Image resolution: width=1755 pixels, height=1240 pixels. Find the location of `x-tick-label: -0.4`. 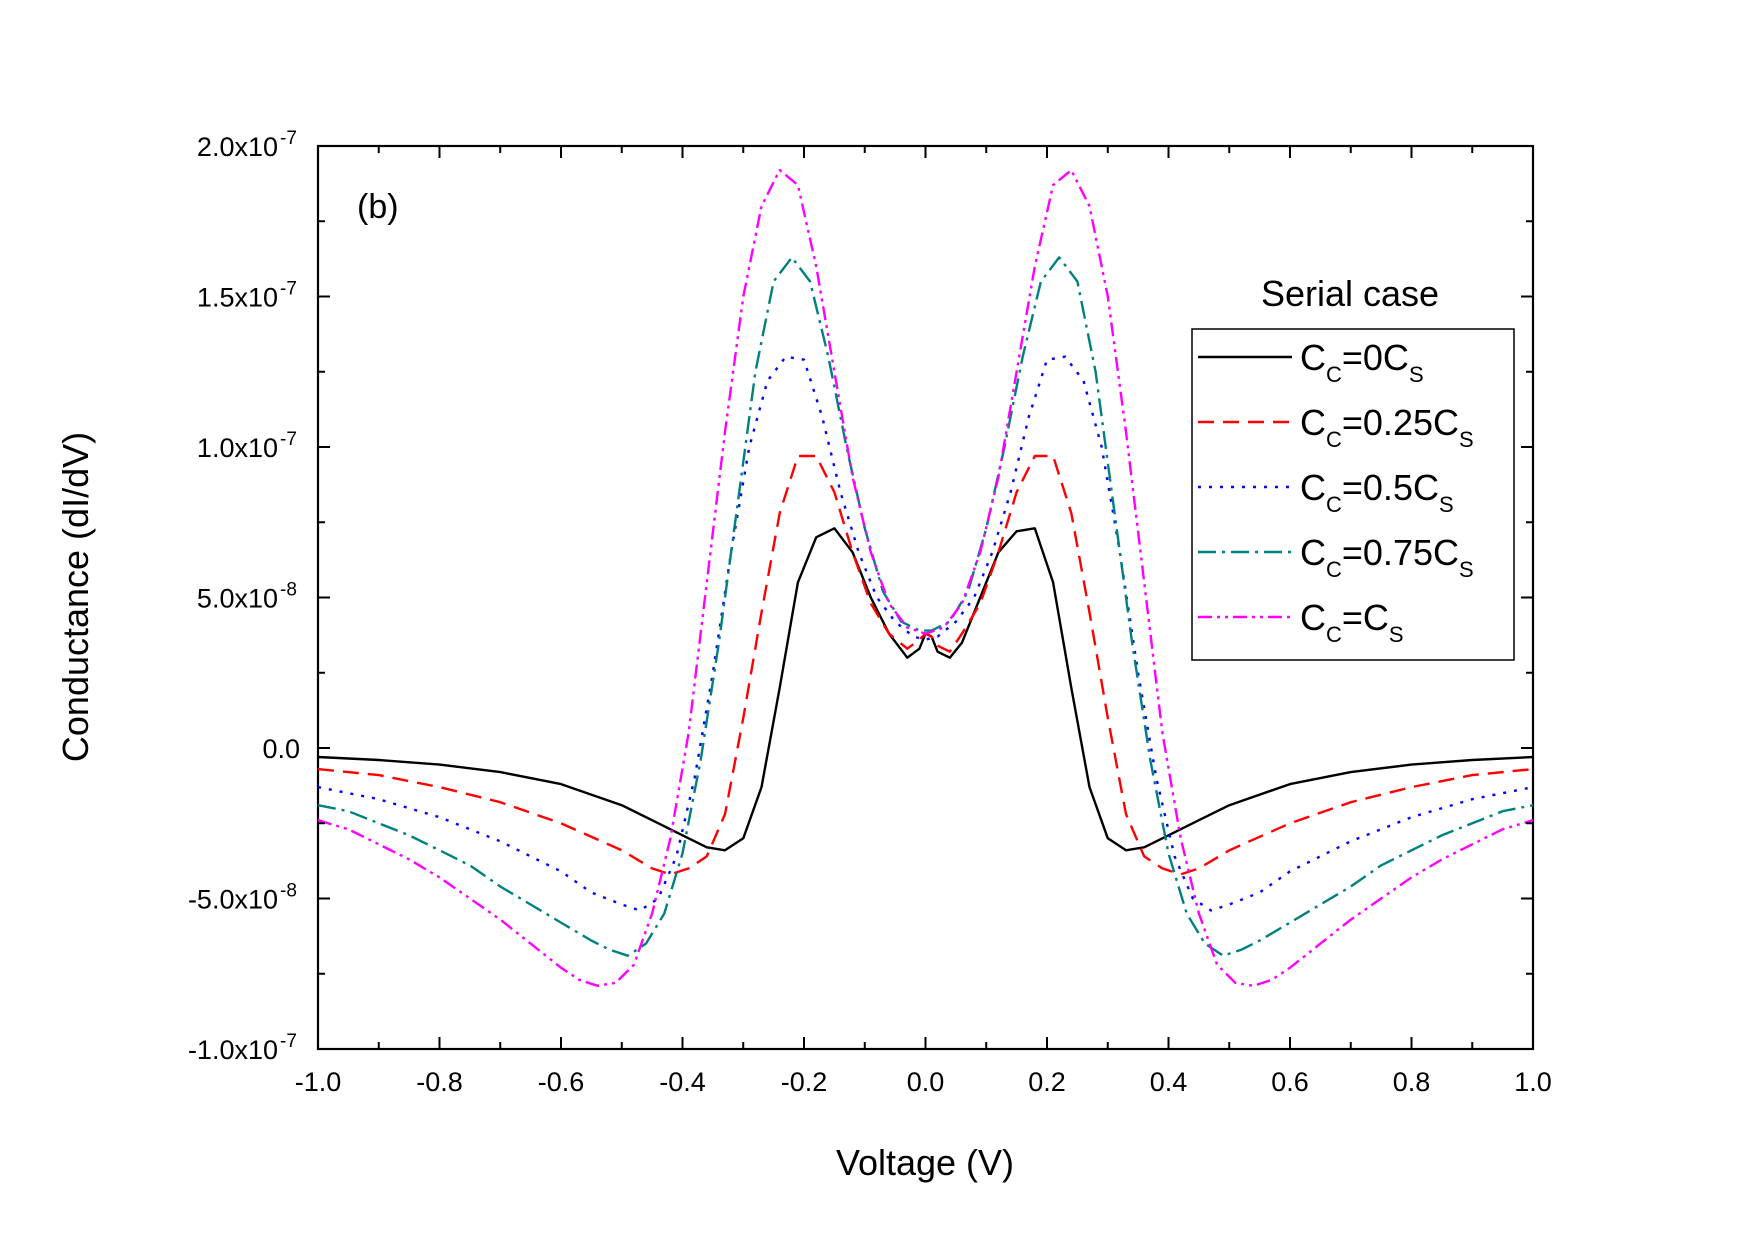

x-tick-label: -0.4 is located at coordinates (682, 1082).